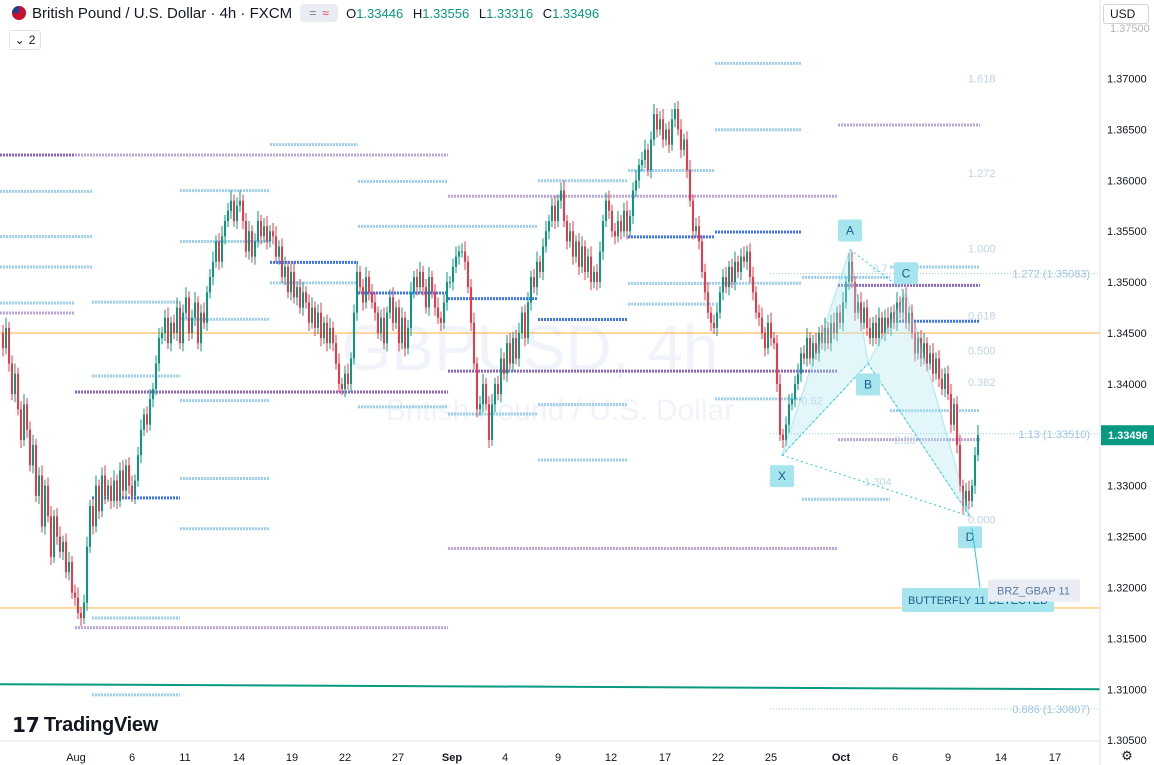 This screenshot has width=1154, height=765. Describe the element at coordinates (982, 80) in the screenshot. I see `fib-label-0: 1.618` at that location.